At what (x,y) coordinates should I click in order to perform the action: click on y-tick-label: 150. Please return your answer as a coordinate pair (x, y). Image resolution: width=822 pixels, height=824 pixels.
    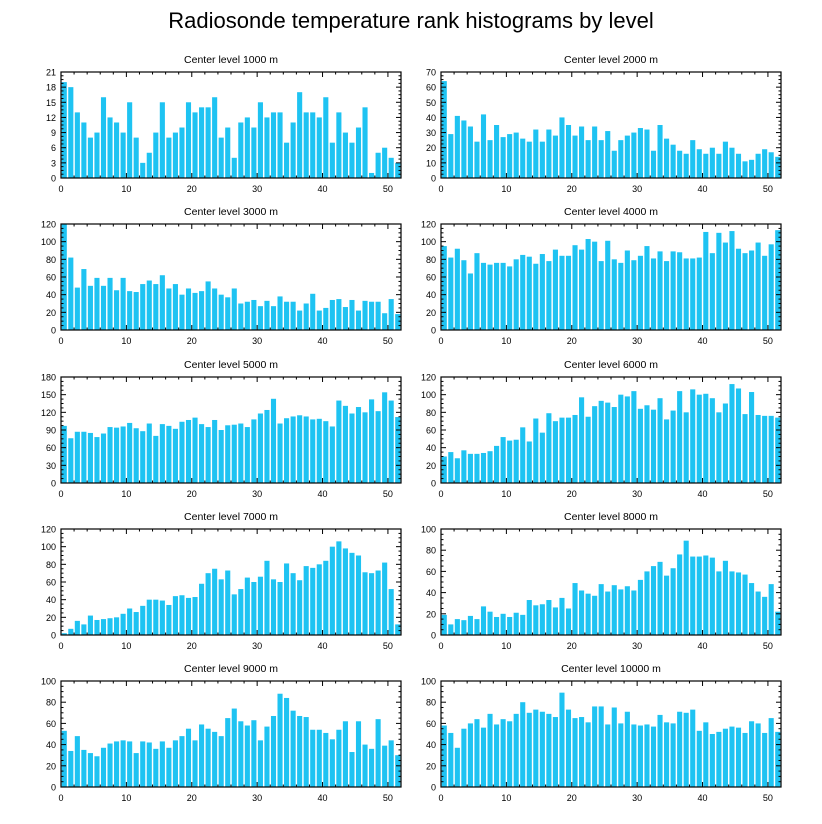
    Looking at the image, I should click on (48, 395).